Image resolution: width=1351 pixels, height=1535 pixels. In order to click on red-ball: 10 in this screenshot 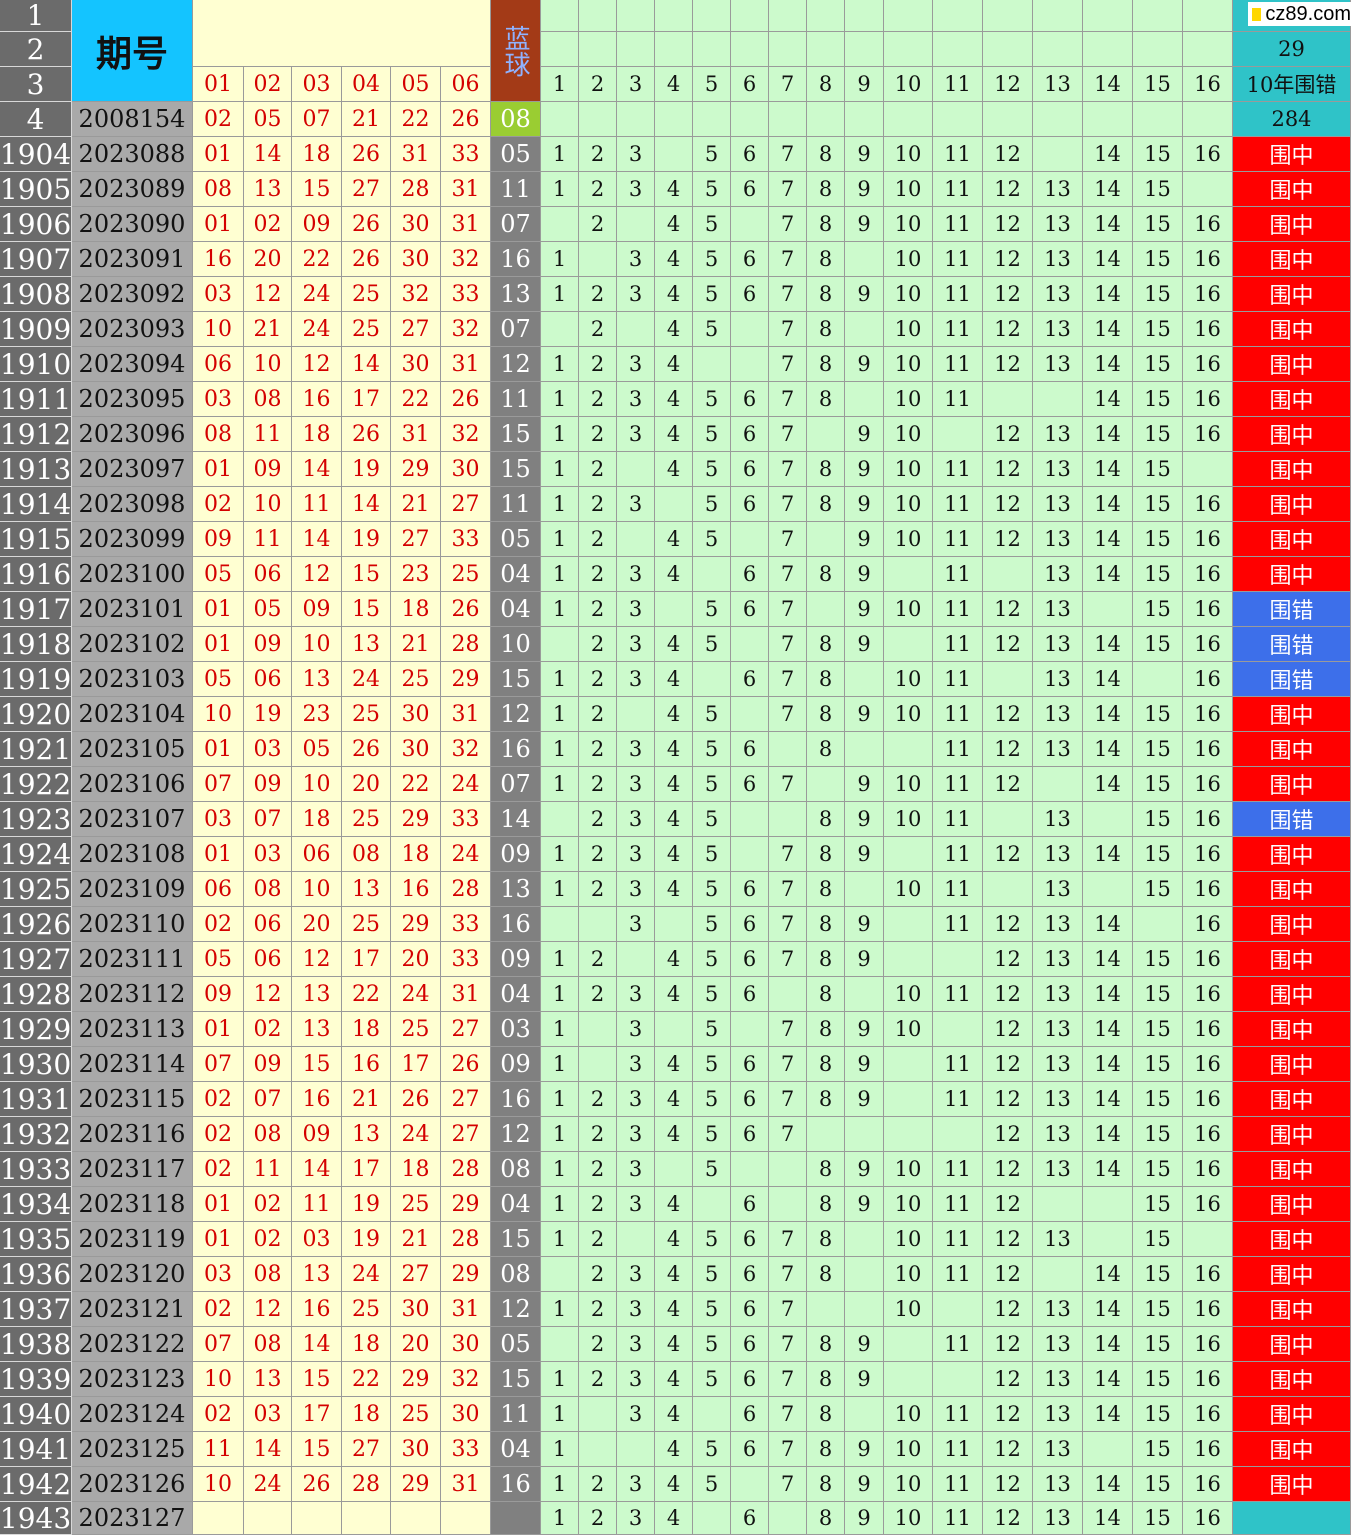, I will do `click(317, 889)`.